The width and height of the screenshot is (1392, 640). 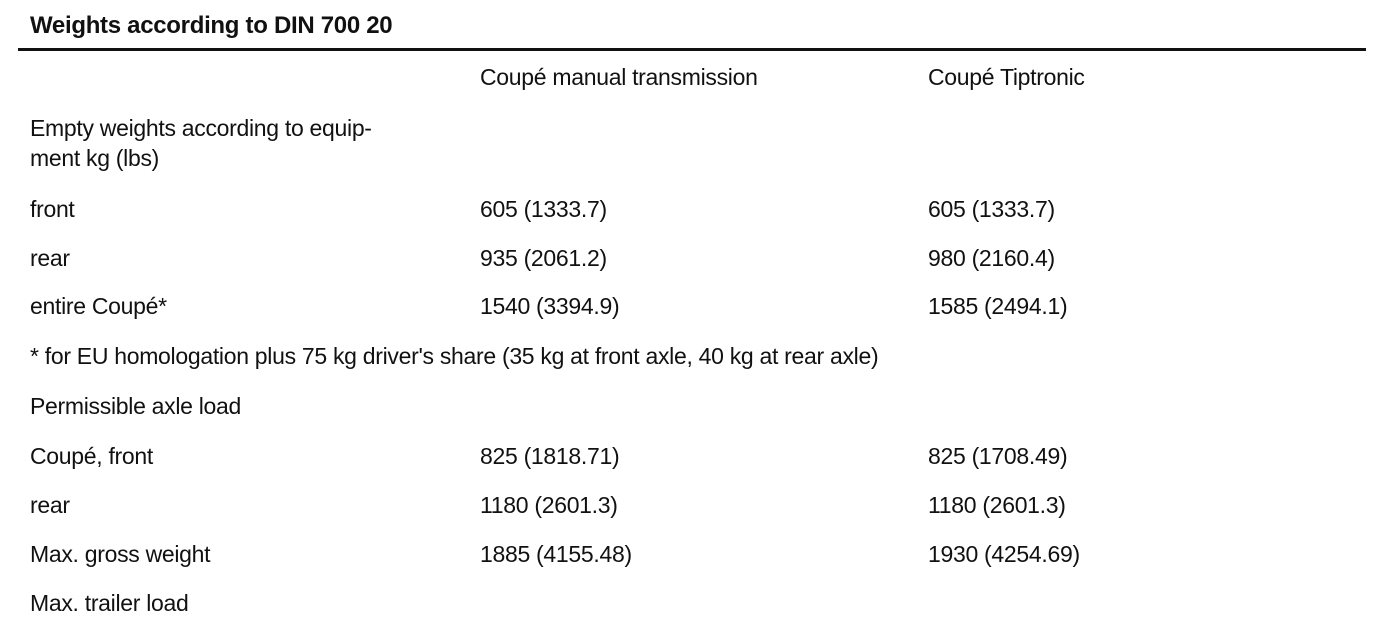 What do you see at coordinates (550, 456) in the screenshot?
I see `cell: 825 (1818.71)` at bounding box center [550, 456].